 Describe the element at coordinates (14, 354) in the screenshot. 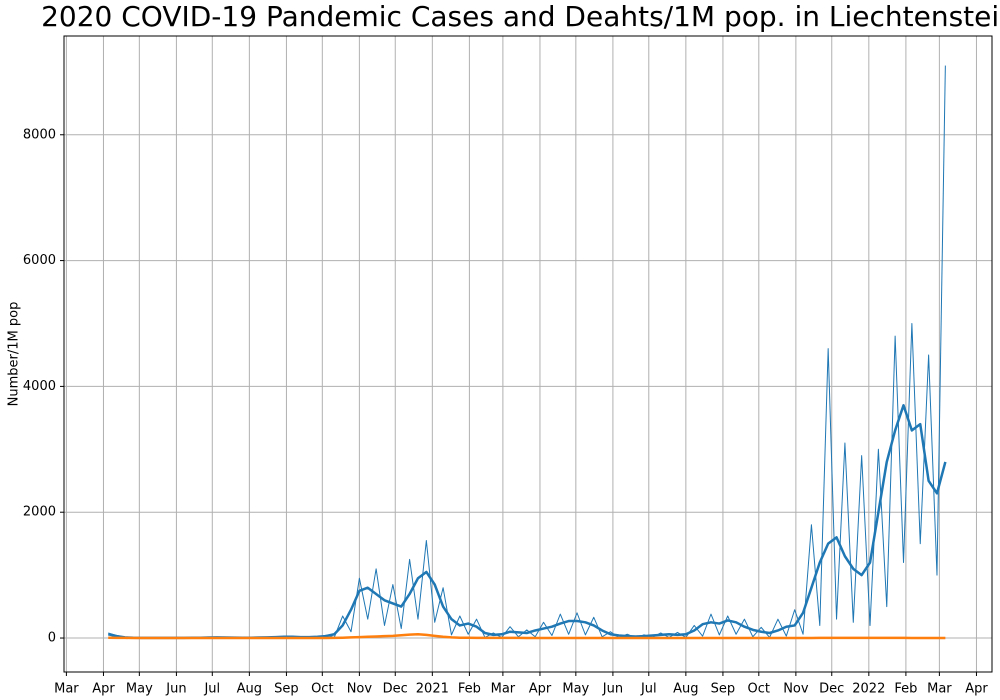

I see `y-axis-label: Number/1M pop` at that location.